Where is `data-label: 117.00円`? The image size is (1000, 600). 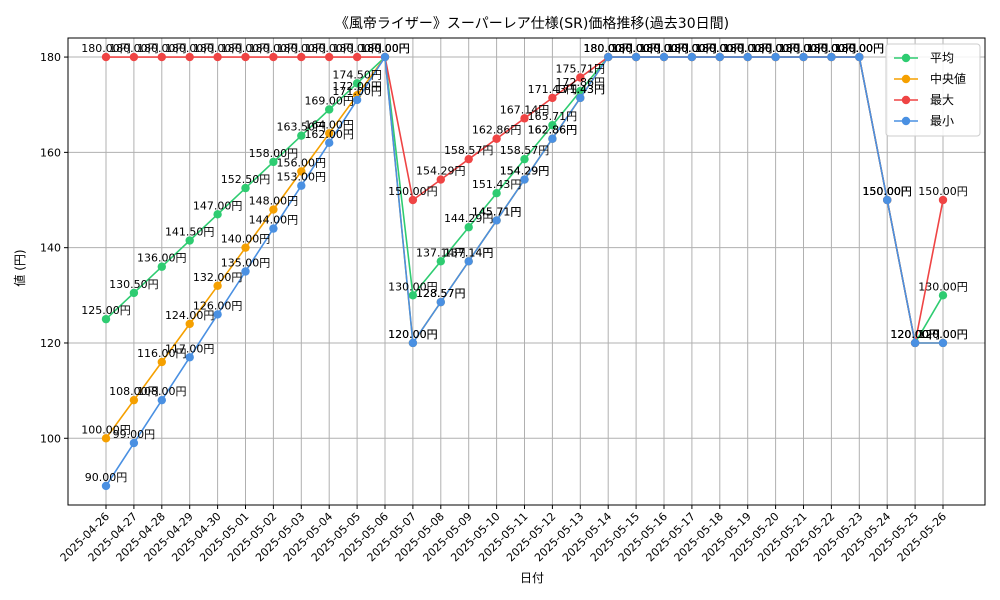
data-label: 117.00円 is located at coordinates (190, 348).